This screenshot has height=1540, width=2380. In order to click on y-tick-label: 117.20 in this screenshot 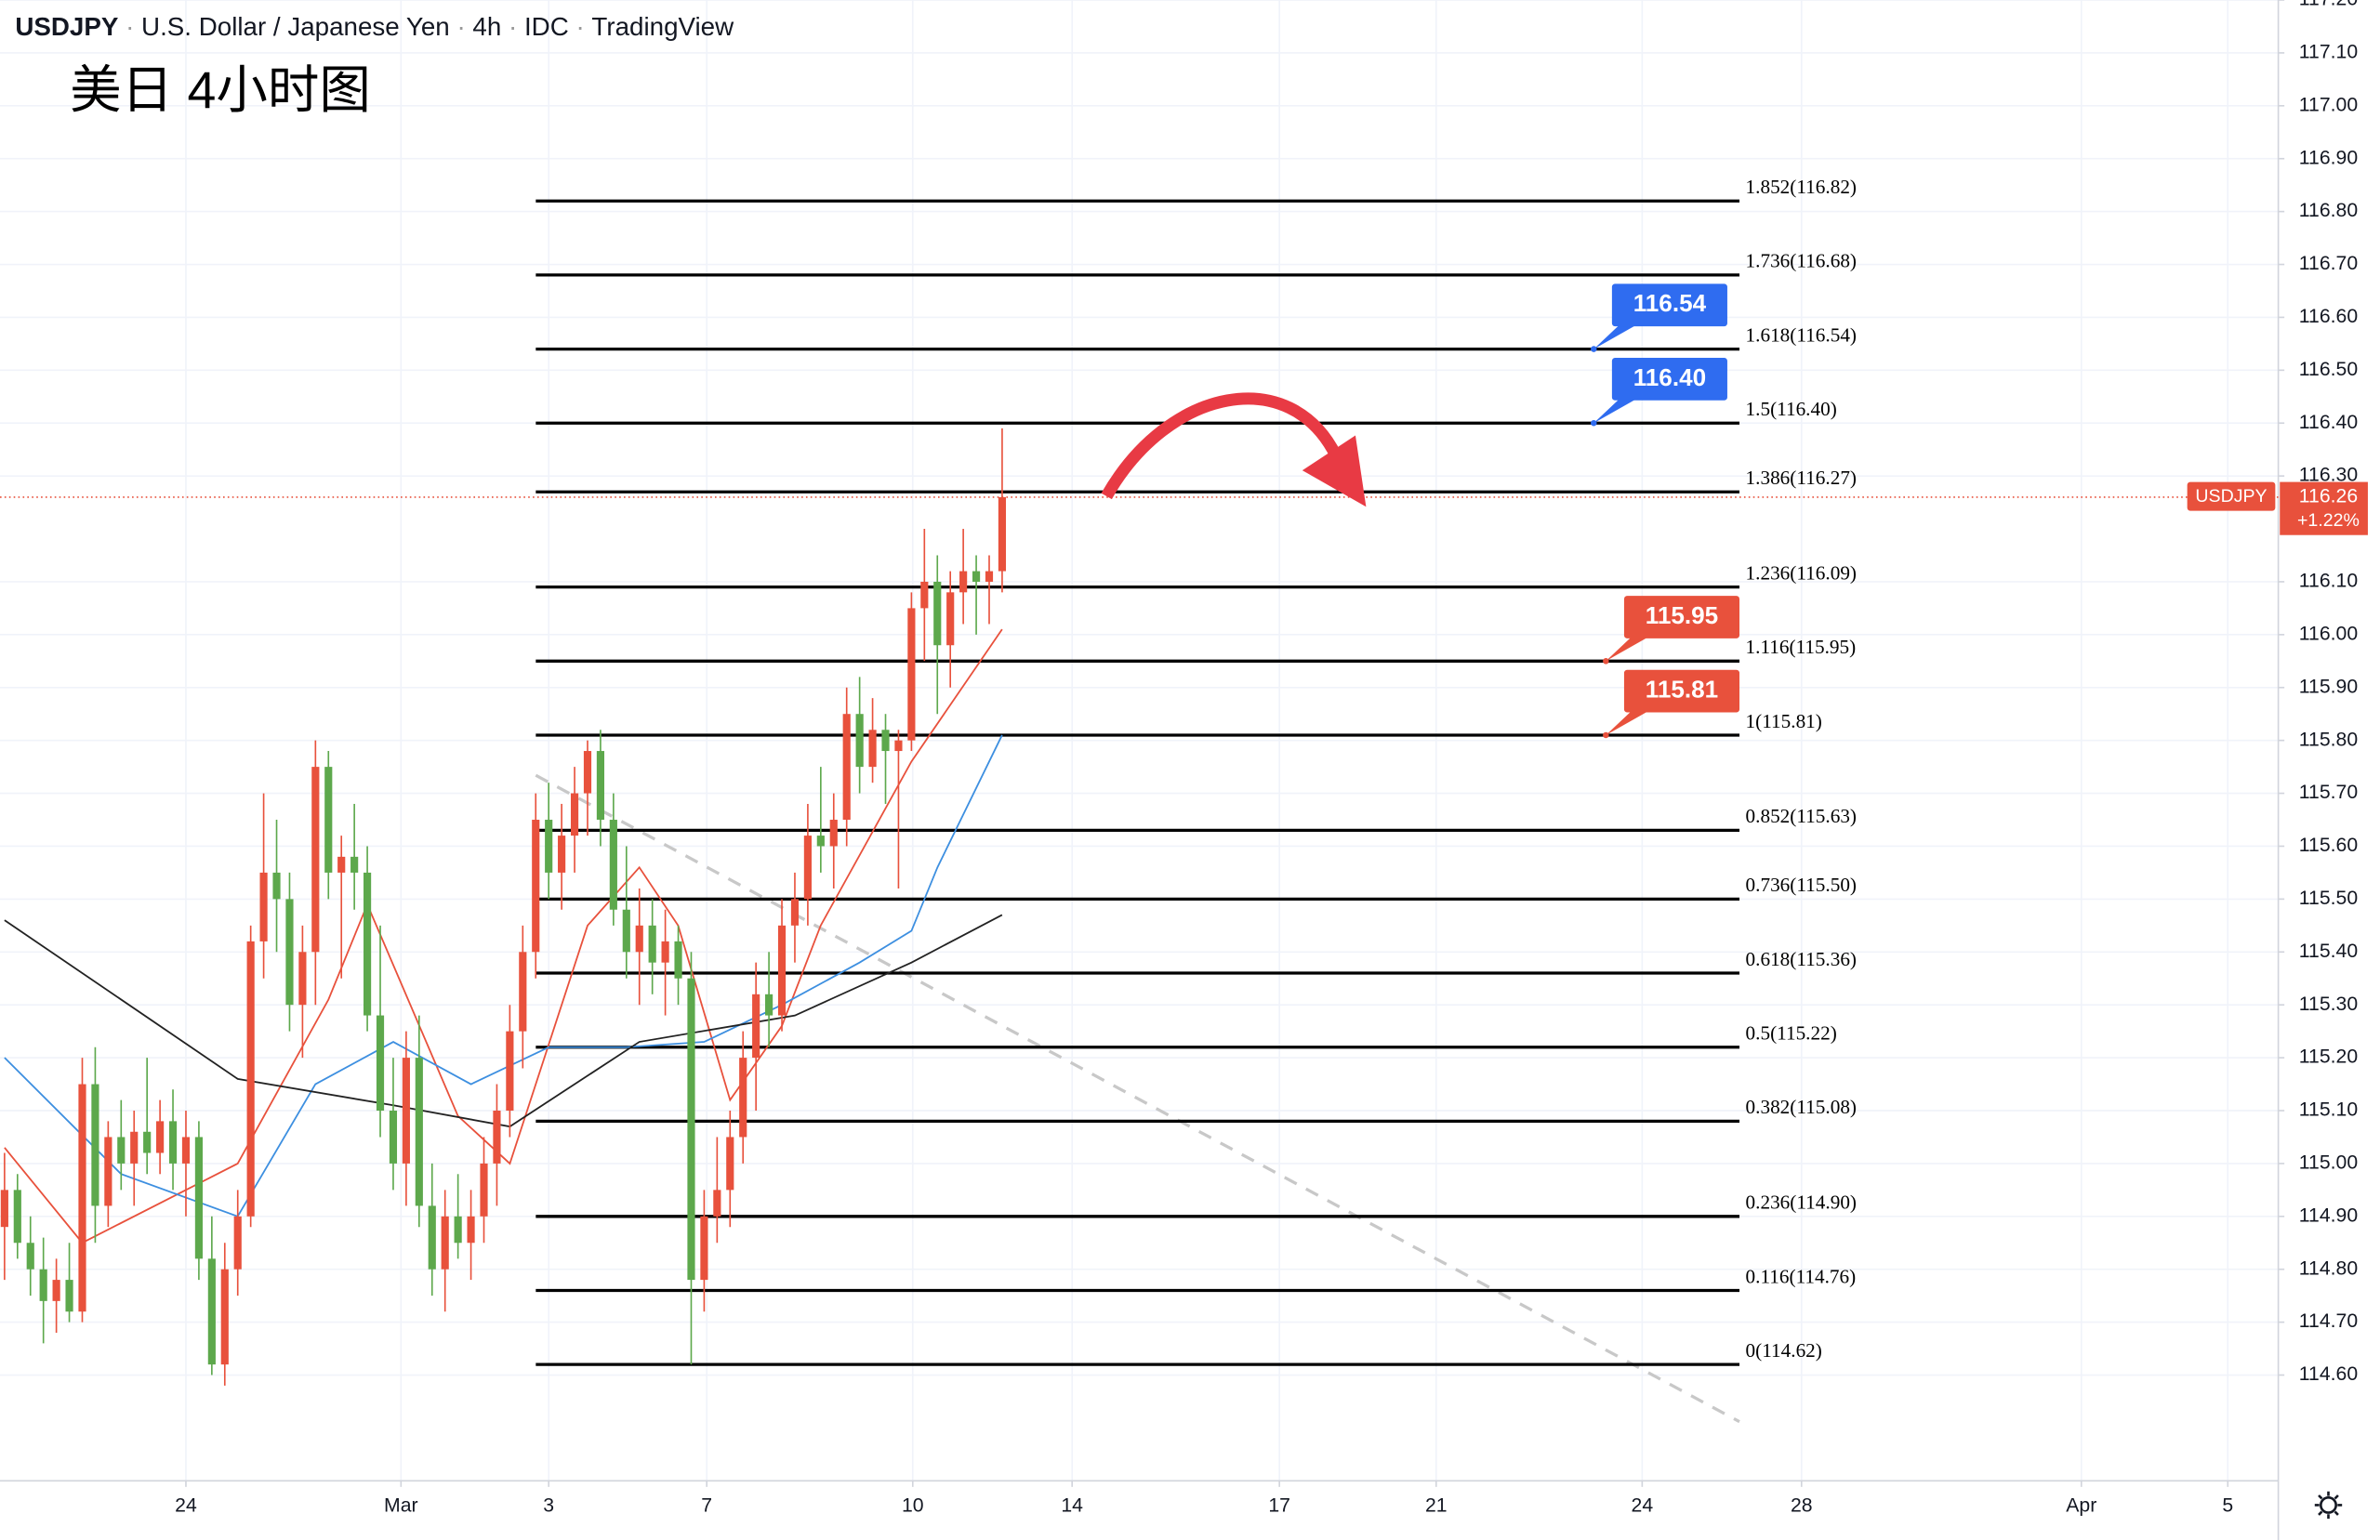, I will do `click(2328, 5)`.